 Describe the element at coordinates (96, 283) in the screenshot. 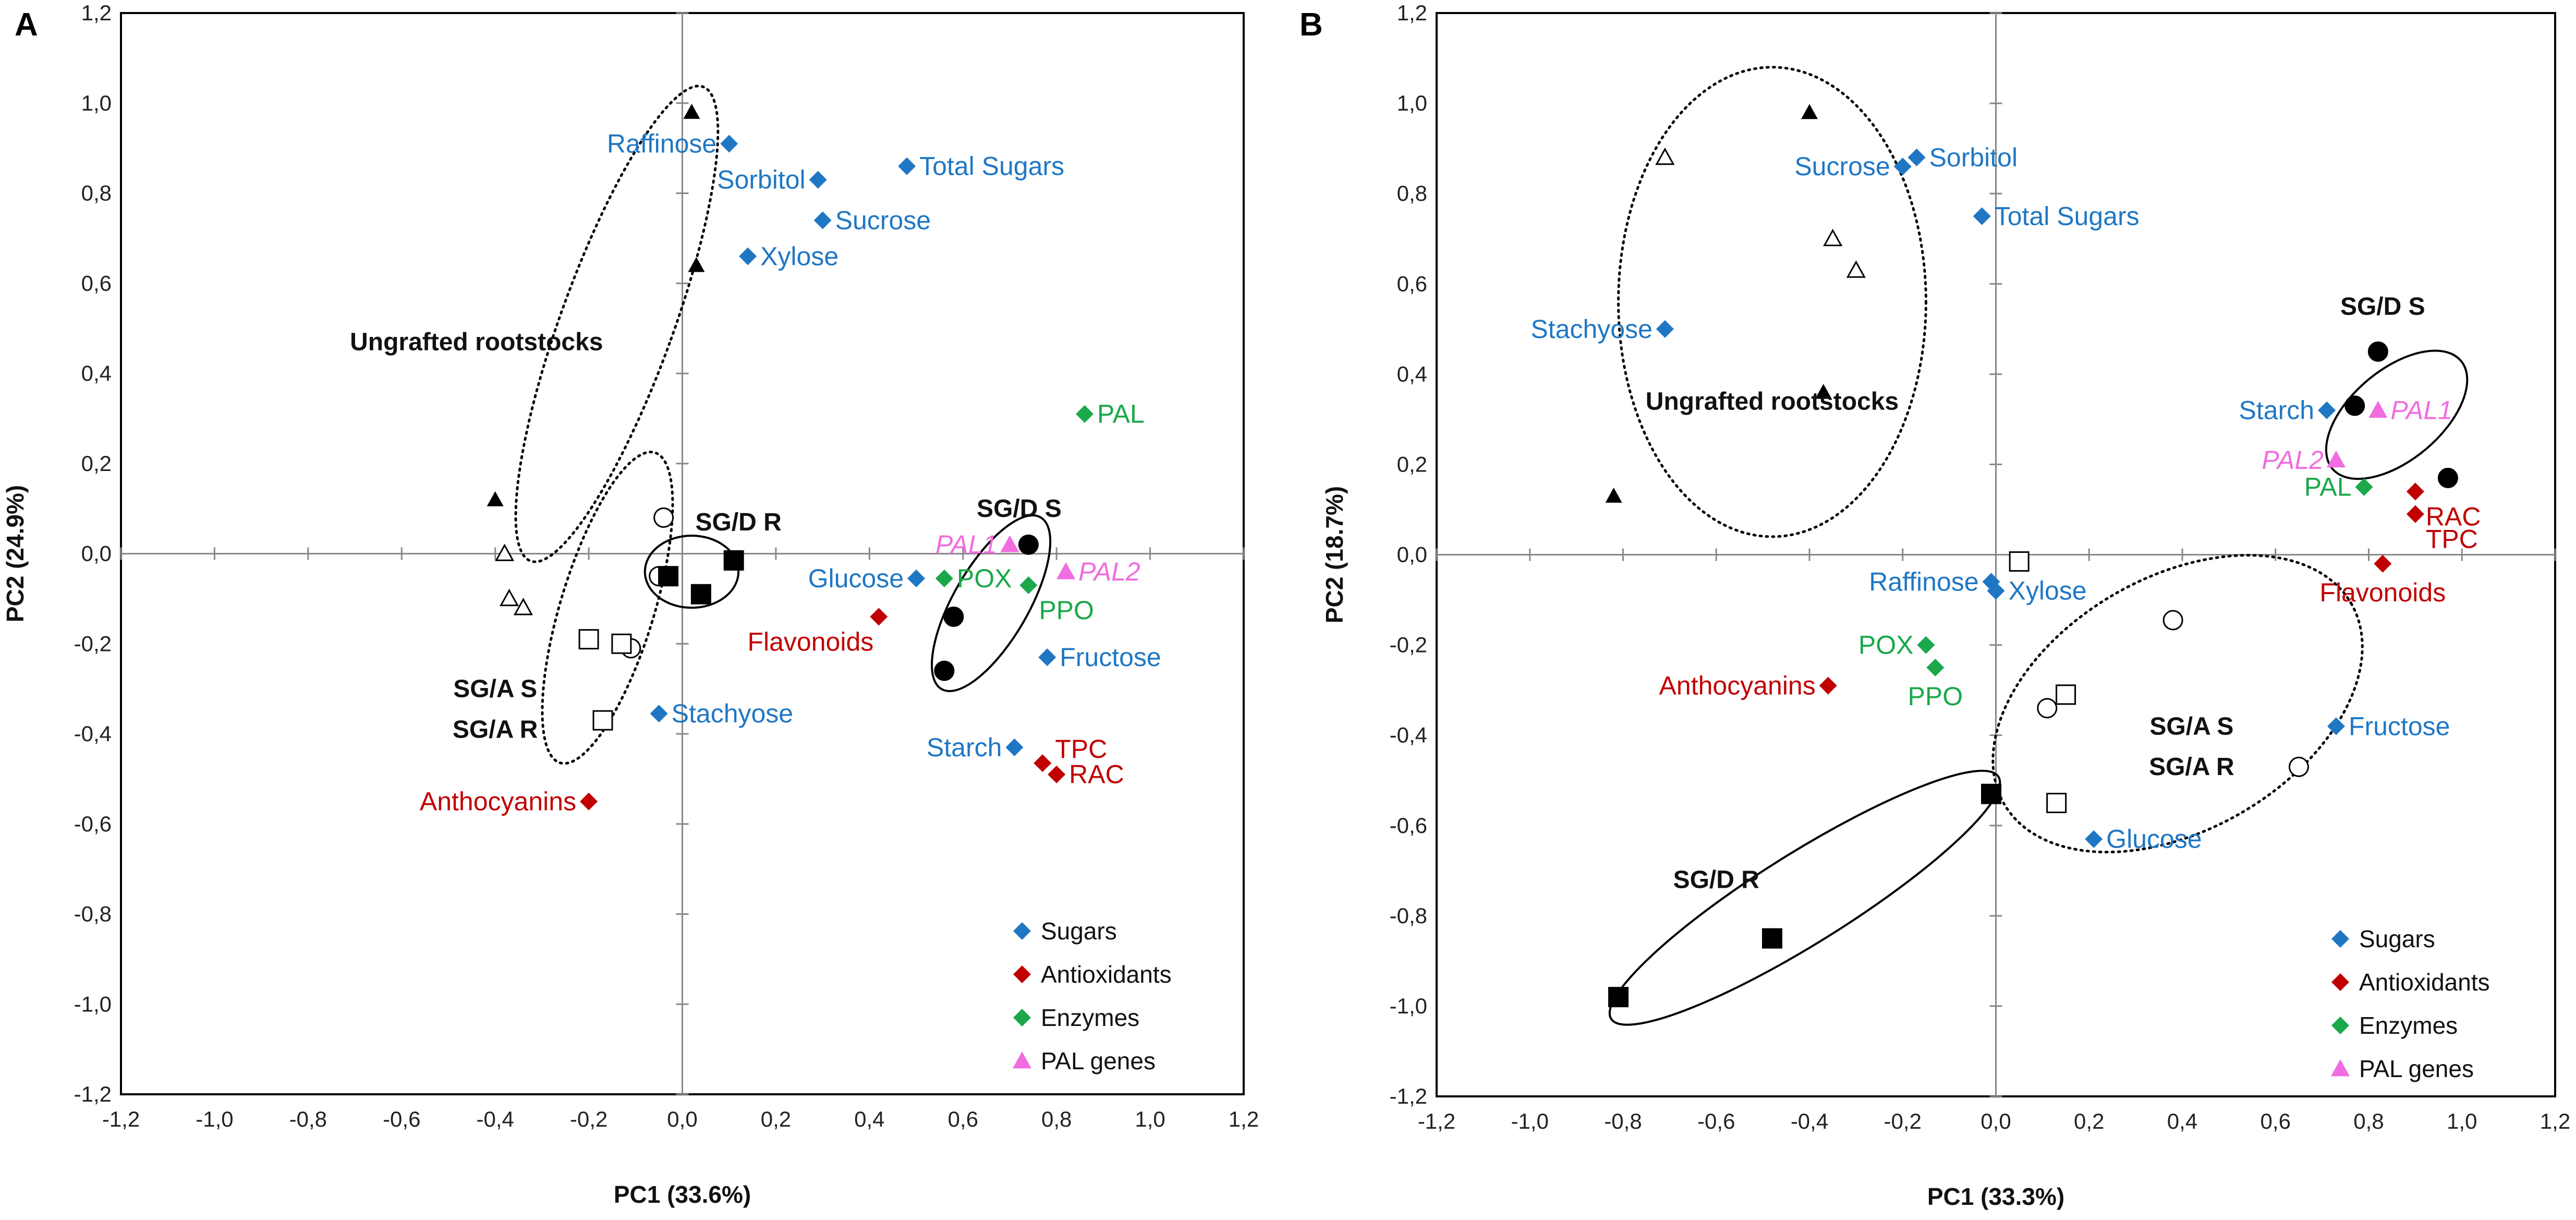

I see `y-tick-label: 0,6` at that location.